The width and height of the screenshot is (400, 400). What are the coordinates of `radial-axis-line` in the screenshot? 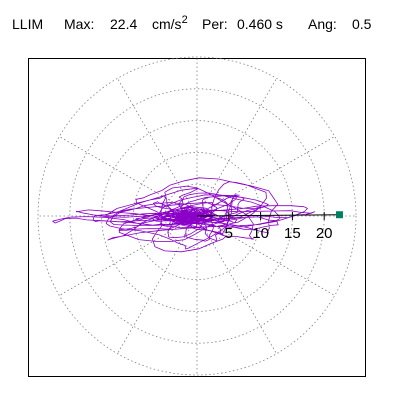 It's located at (268, 215).